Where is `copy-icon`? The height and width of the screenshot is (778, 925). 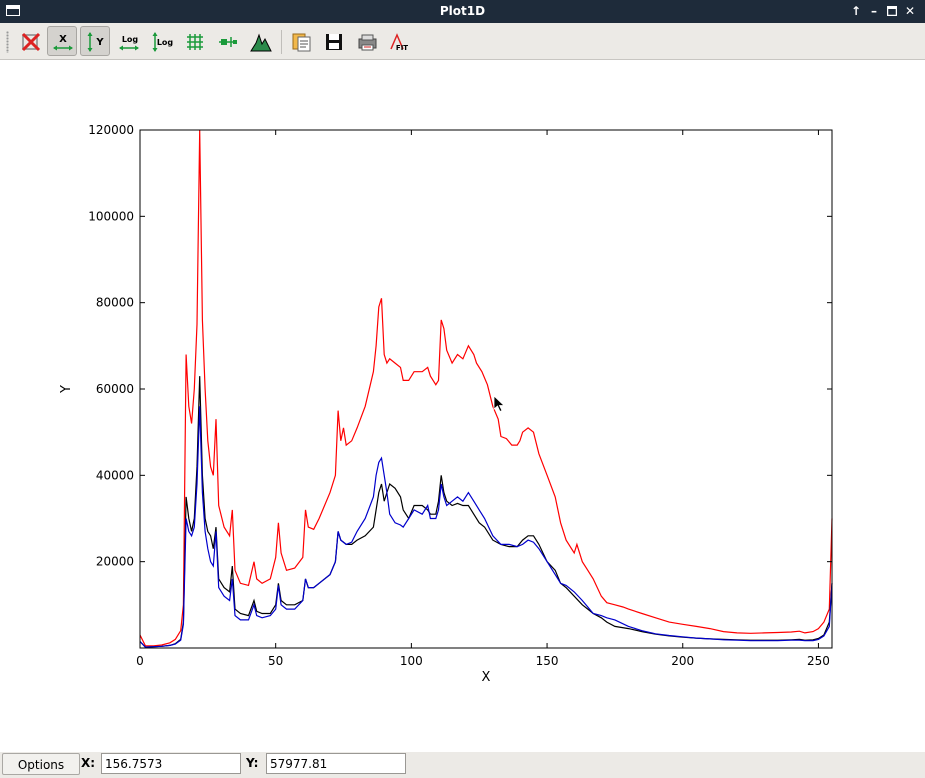 copy-icon is located at coordinates (301, 42).